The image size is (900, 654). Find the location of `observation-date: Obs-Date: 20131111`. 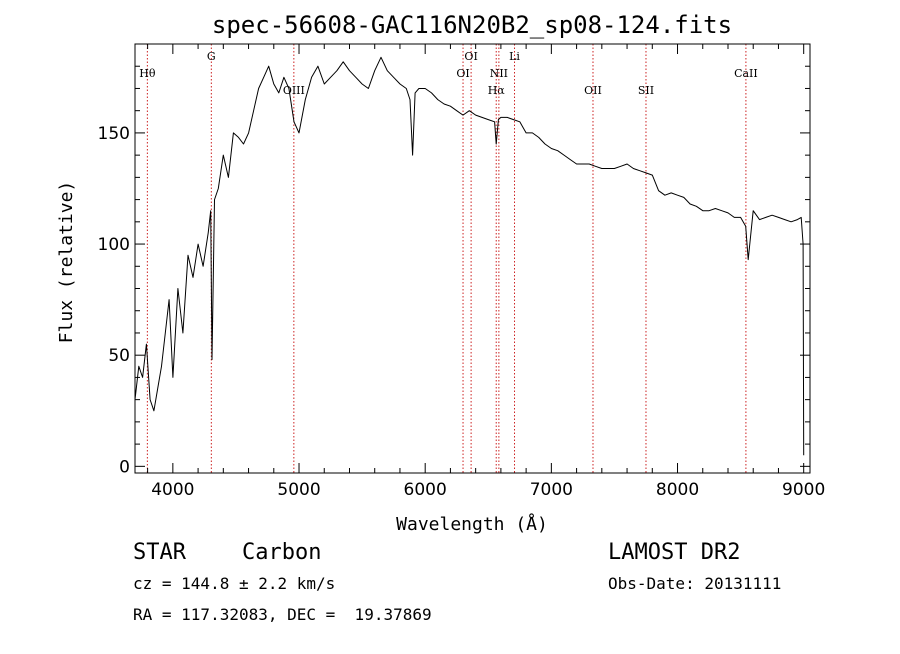

observation-date: Obs-Date: 20131111 is located at coordinates (694, 583).